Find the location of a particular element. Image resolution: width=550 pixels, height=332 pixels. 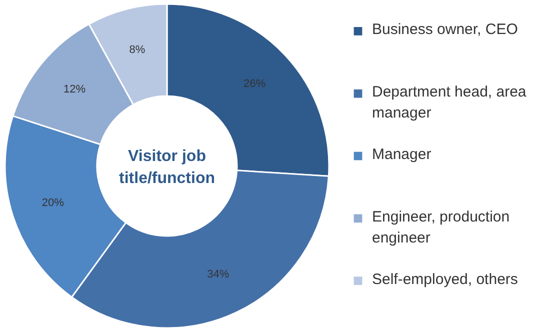

data-label: 20% is located at coordinates (53, 203).